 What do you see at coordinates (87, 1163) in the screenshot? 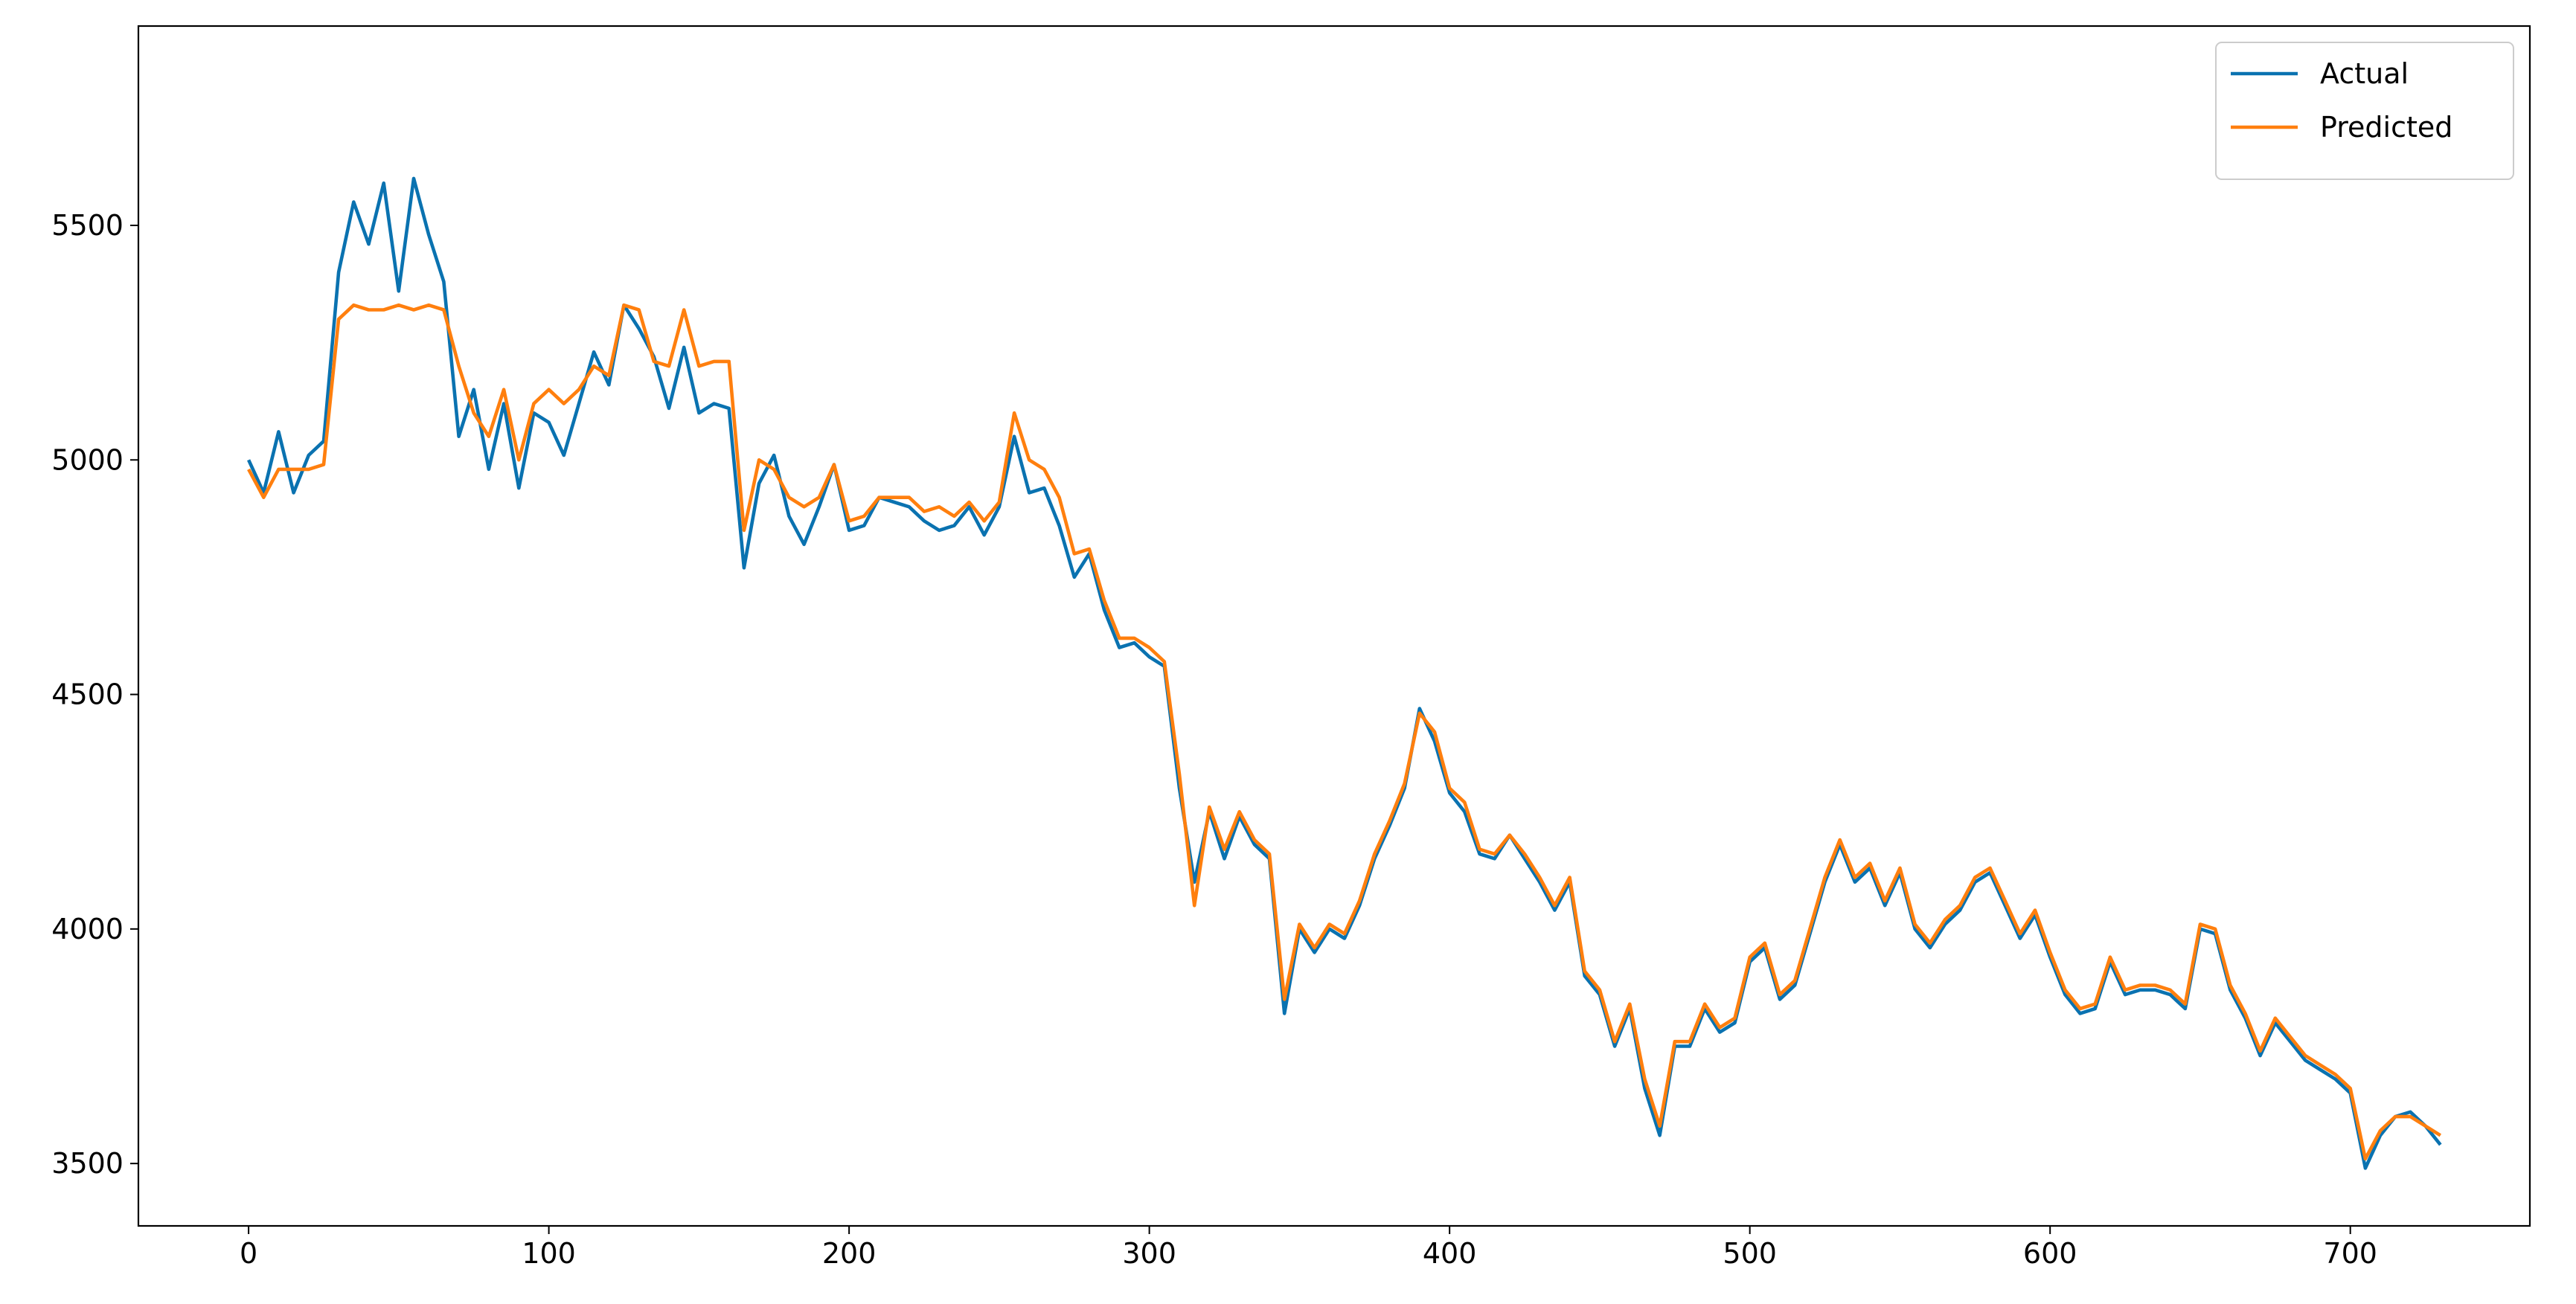
I see `y-tick-label: 3500` at bounding box center [87, 1163].